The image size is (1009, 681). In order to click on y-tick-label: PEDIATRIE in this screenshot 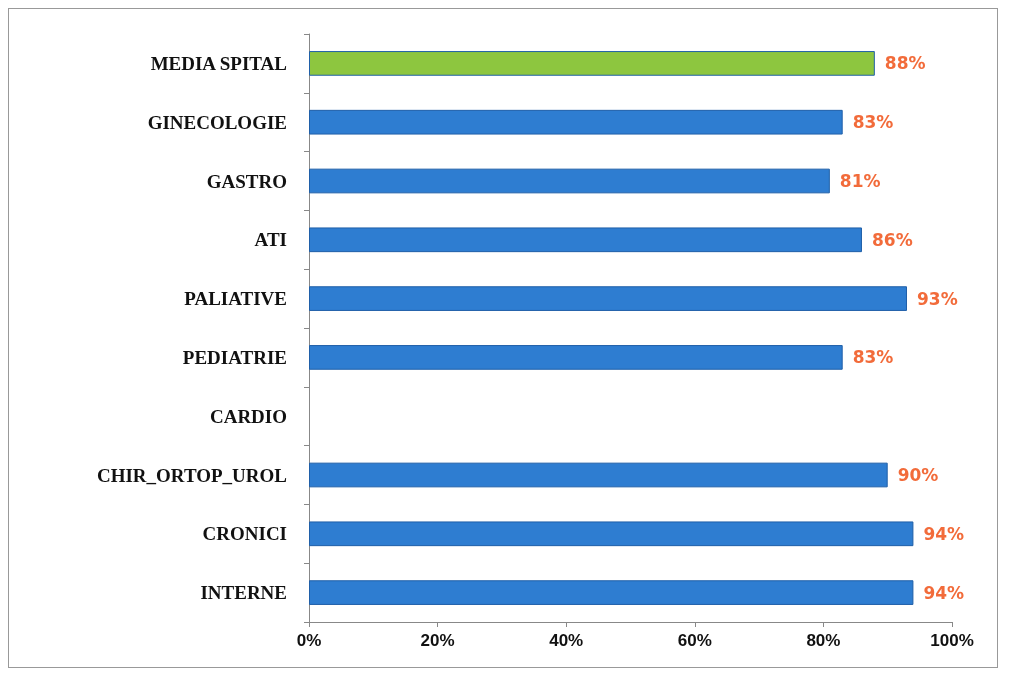, I will do `click(234, 357)`.